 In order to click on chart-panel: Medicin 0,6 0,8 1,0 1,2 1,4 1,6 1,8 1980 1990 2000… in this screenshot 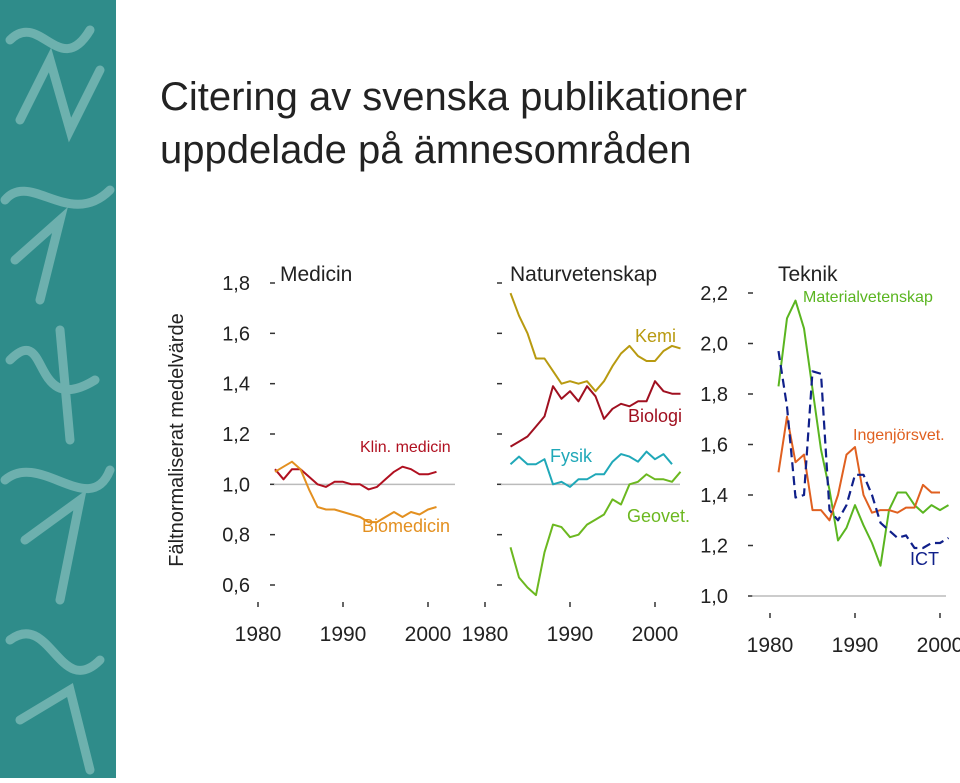, I will do `click(338, 454)`.